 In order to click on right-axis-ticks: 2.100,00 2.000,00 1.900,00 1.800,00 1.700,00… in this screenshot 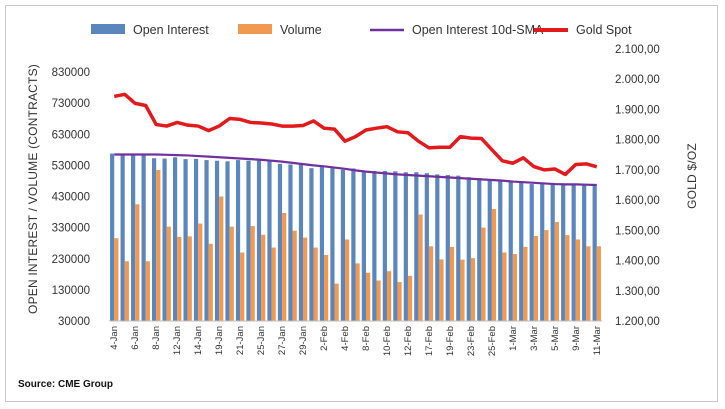, I will do `click(637, 186)`.